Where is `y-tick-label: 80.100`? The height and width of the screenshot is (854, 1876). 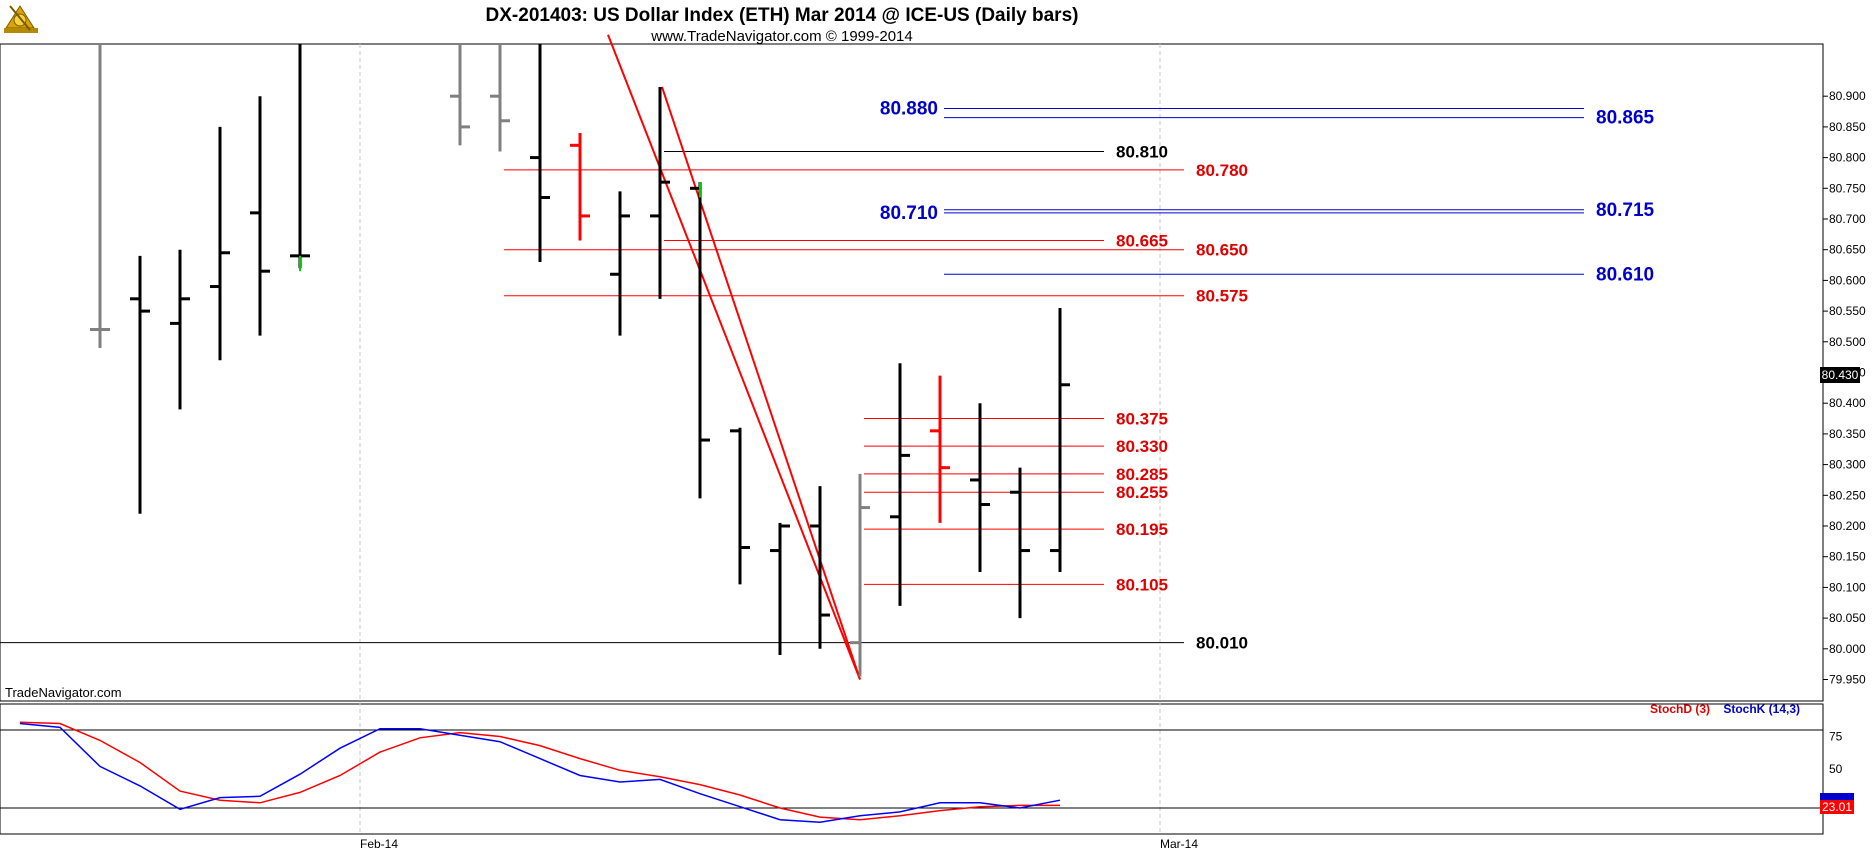
y-tick-label: 80.100 is located at coordinates (1847, 587).